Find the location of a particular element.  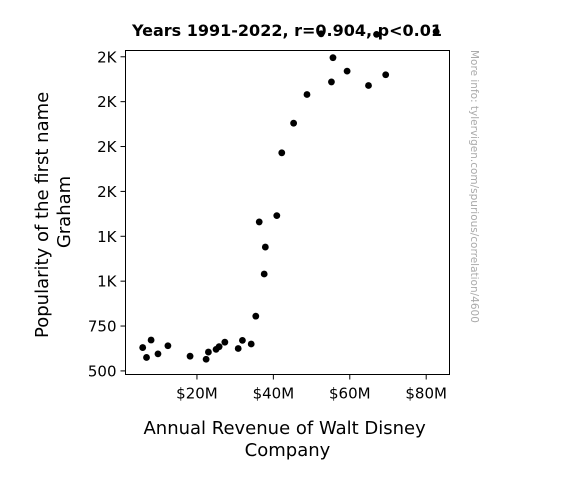

y-axis-label-line-1: Popularity of the first name is located at coordinates (42, 215).